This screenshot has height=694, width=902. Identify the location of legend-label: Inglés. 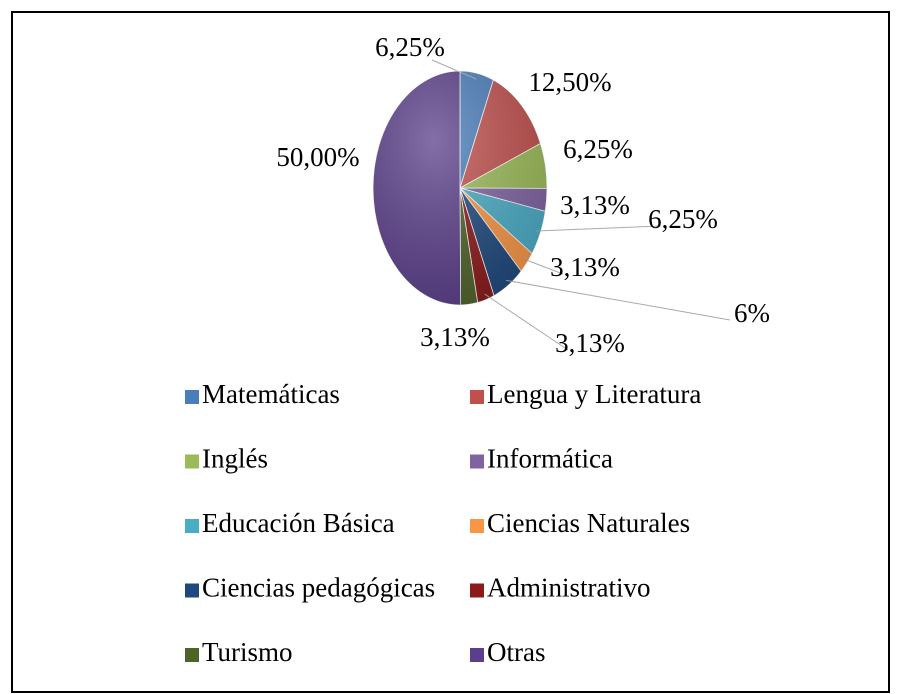
(235, 459).